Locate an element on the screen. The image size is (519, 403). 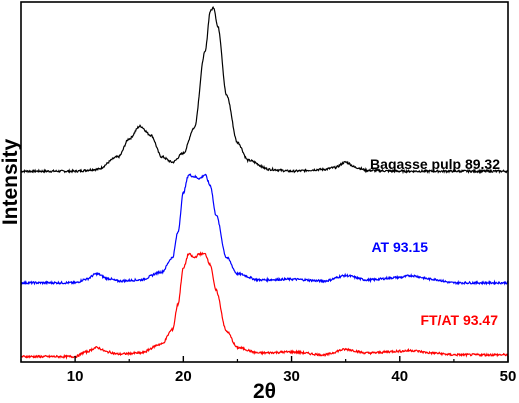
series-label-1: AT 93.15 is located at coordinates (399, 247).